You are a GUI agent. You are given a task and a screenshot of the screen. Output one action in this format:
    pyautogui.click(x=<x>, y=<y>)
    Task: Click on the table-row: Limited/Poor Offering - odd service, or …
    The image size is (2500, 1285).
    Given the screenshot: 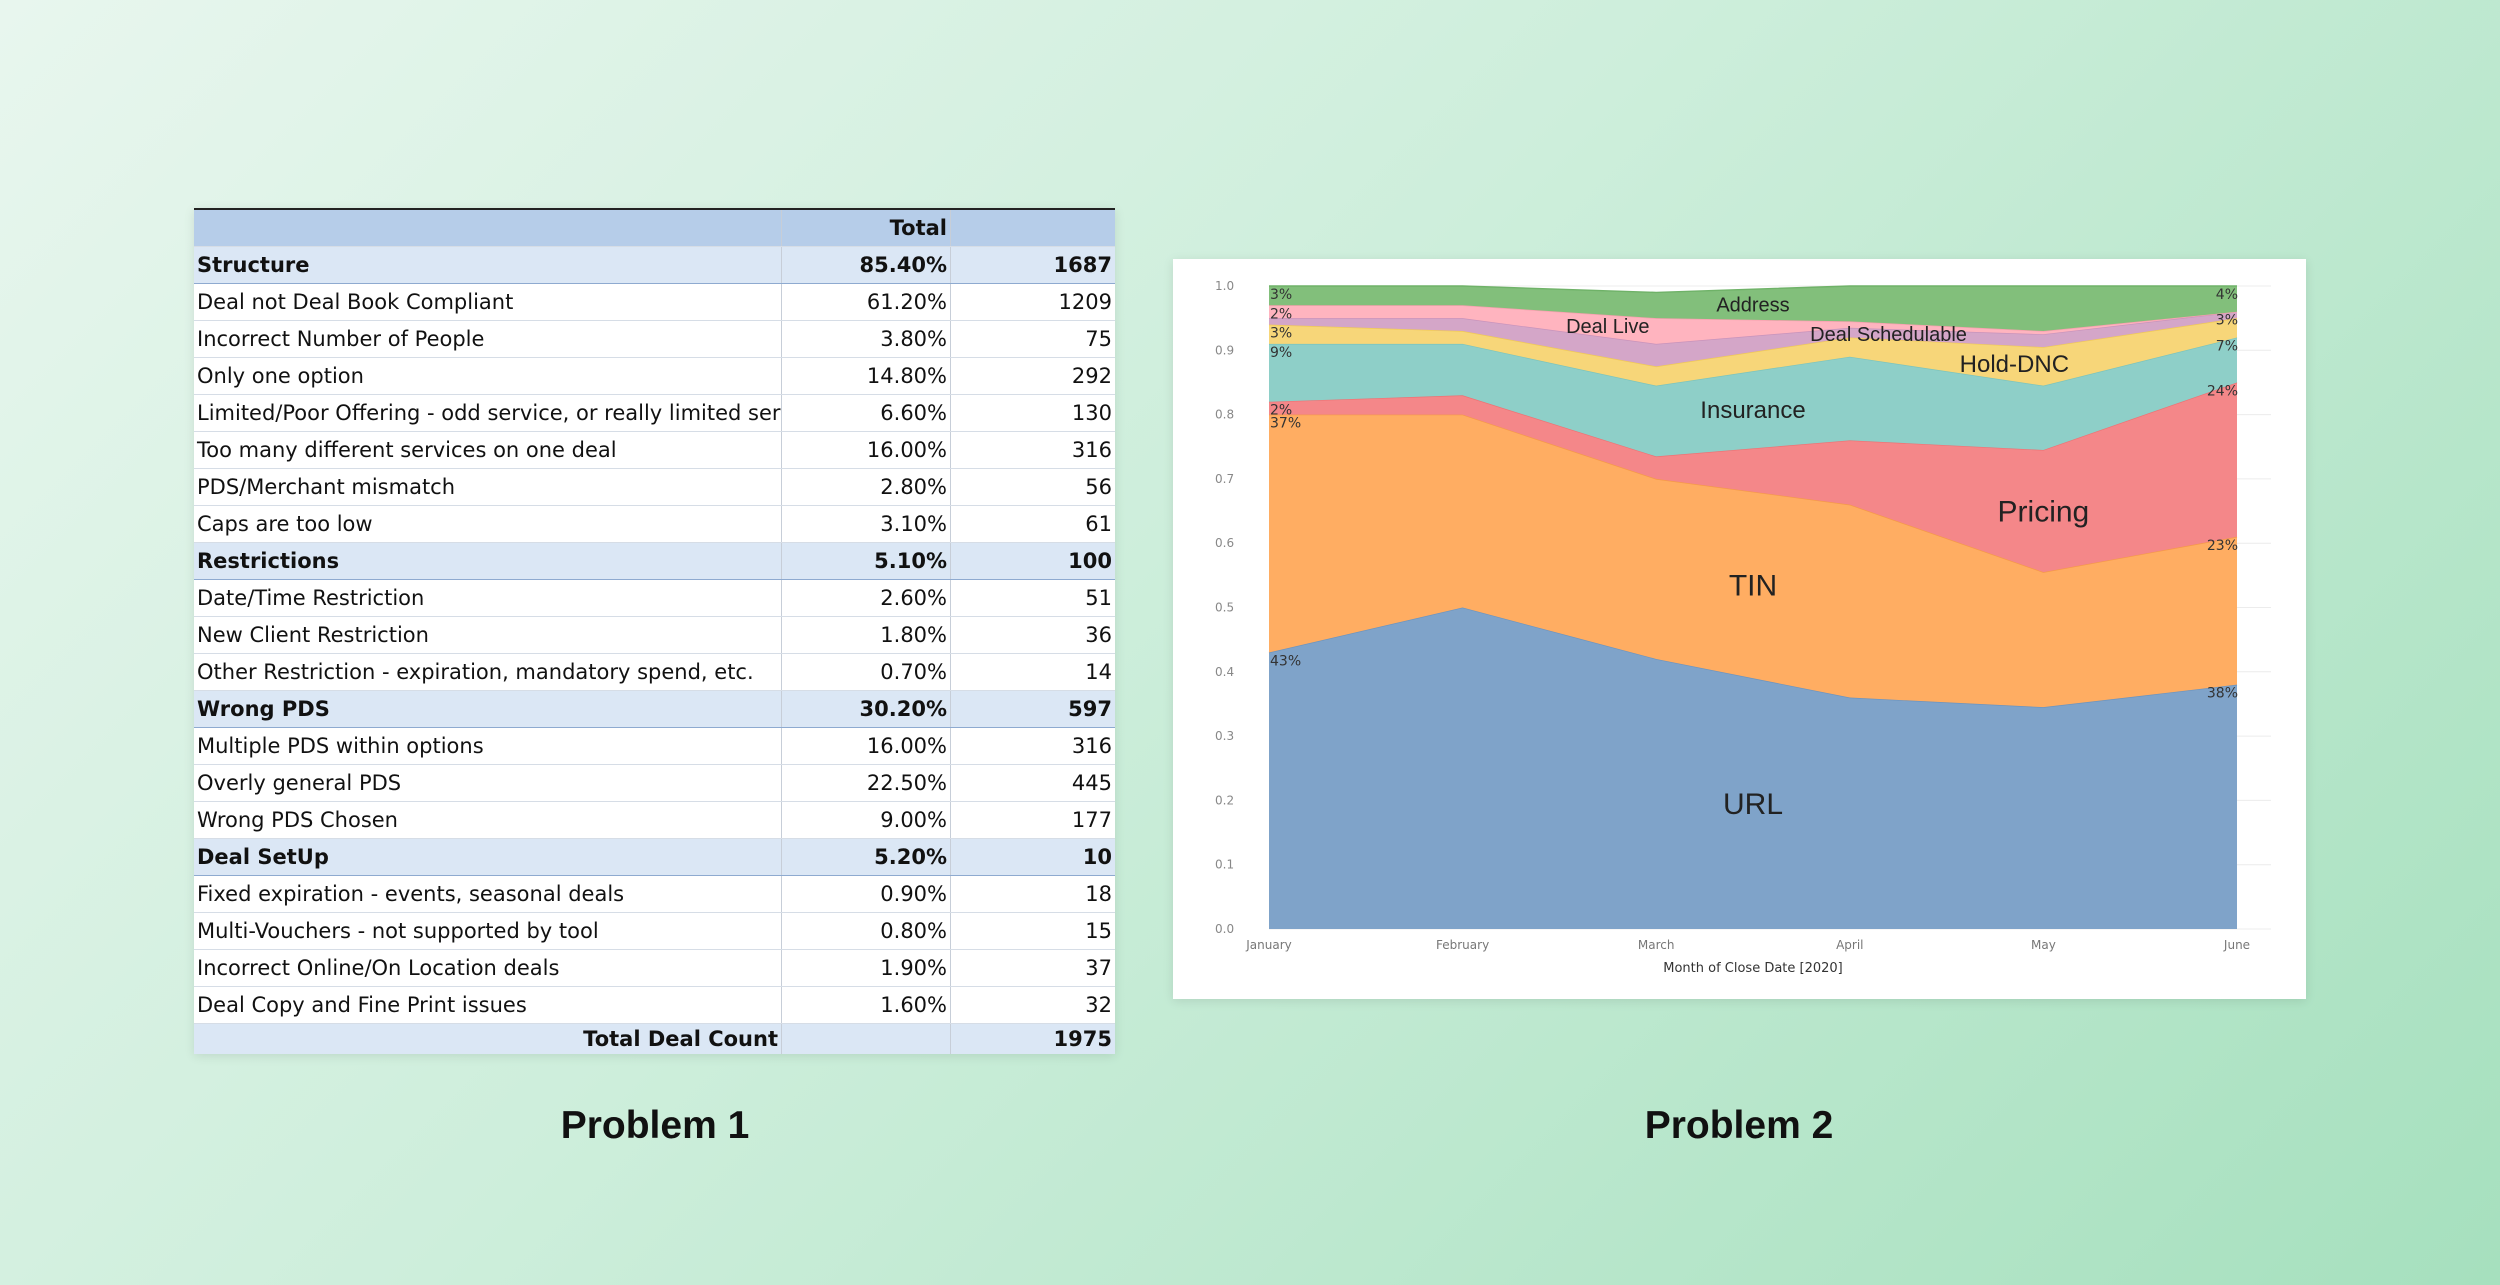 What is the action you would take?
    pyautogui.click(x=654, y=413)
    